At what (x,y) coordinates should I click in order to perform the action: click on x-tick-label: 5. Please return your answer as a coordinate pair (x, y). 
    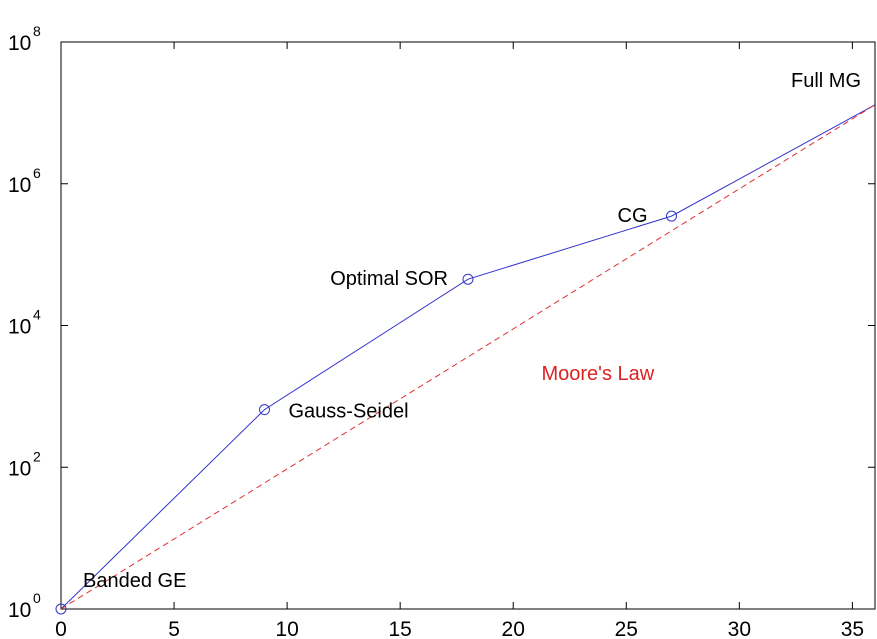
    Looking at the image, I should click on (174, 628).